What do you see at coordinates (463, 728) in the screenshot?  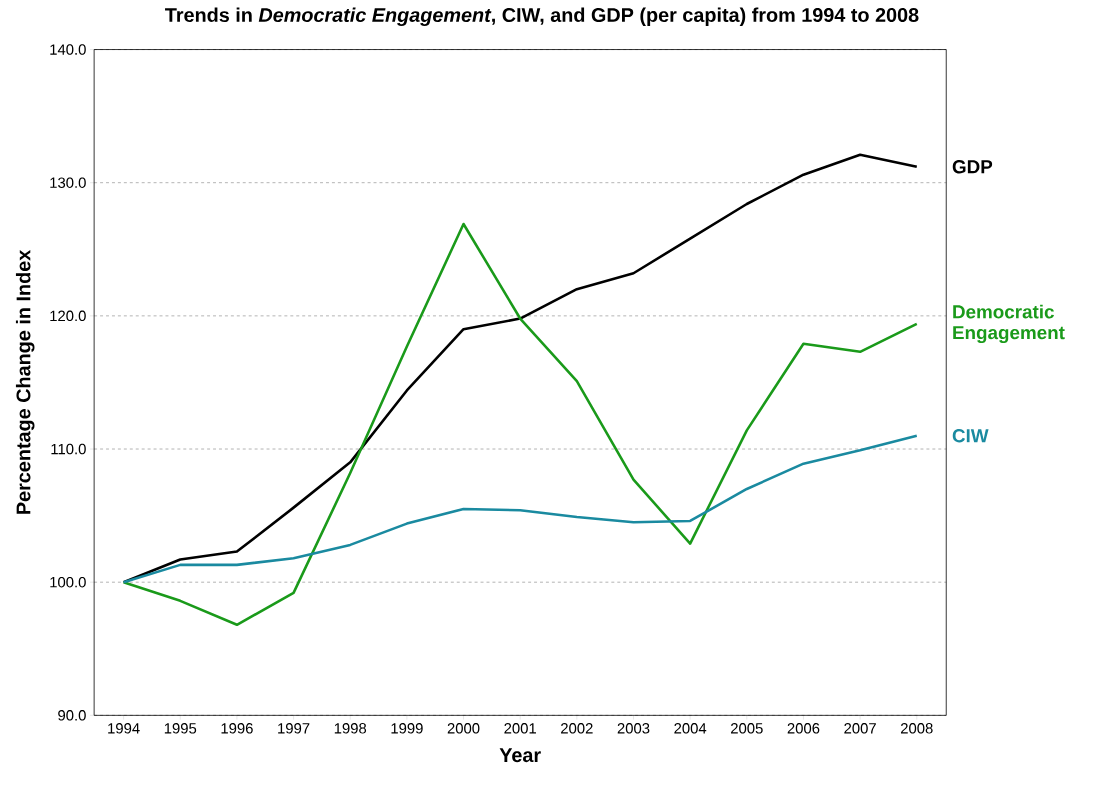 I see `x-tick-label: 2000` at bounding box center [463, 728].